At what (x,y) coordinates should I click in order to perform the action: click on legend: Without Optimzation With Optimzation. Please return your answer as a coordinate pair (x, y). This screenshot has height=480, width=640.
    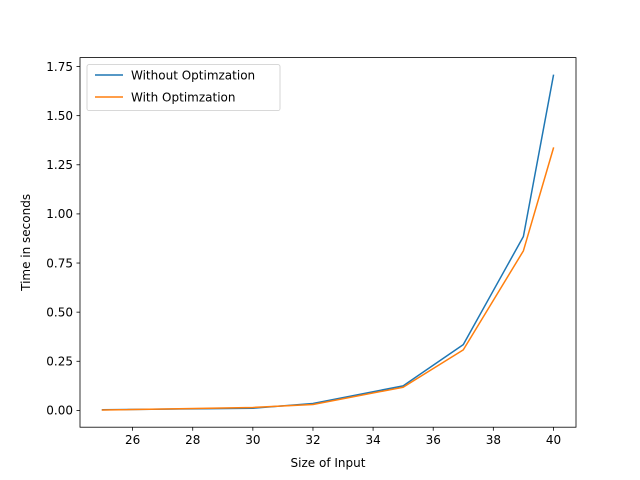
    Looking at the image, I should click on (183, 87).